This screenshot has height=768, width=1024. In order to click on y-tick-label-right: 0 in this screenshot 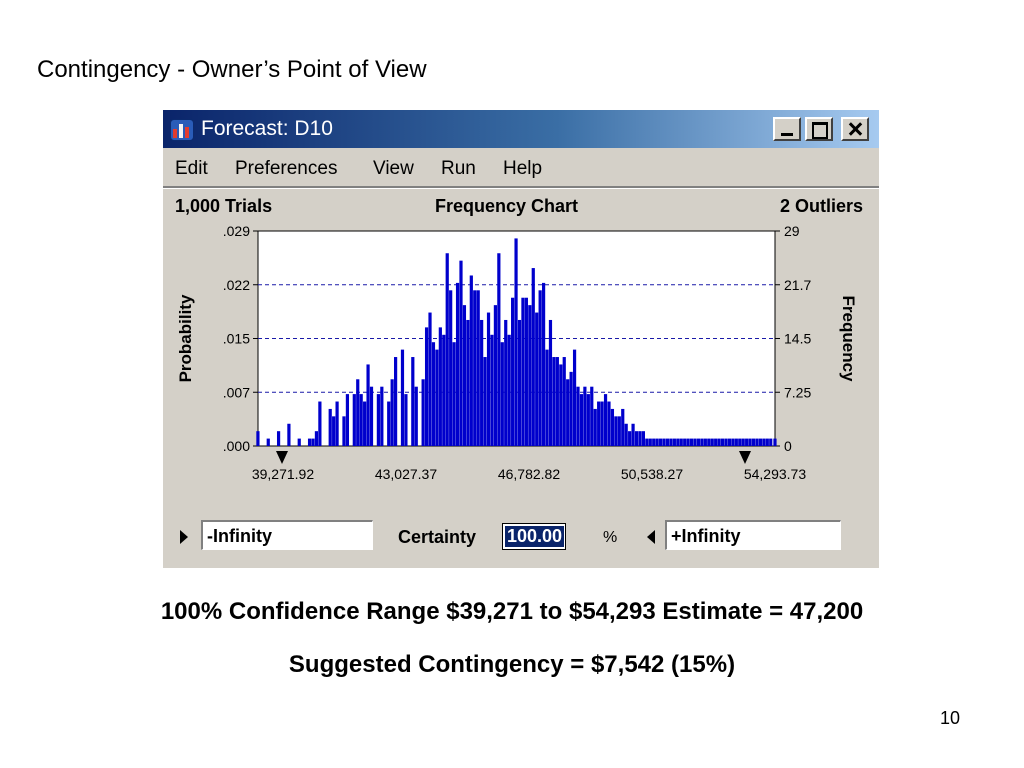, I will do `click(788, 446)`.